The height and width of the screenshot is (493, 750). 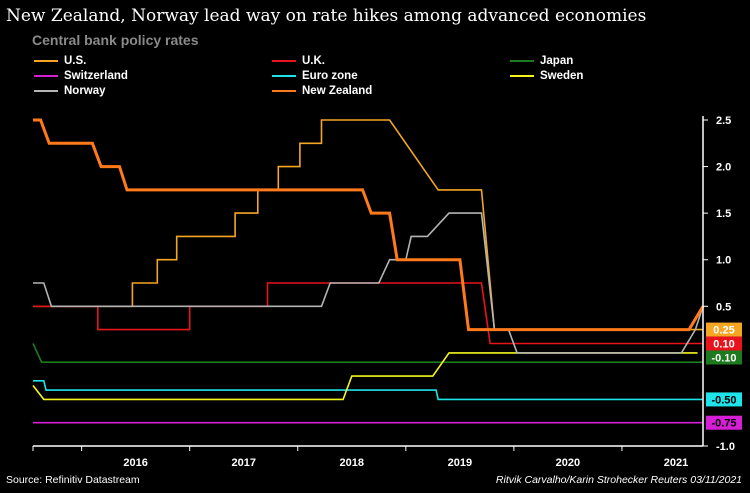 What do you see at coordinates (284, 76) in the screenshot?
I see `legend-swatch-euro-zone` at bounding box center [284, 76].